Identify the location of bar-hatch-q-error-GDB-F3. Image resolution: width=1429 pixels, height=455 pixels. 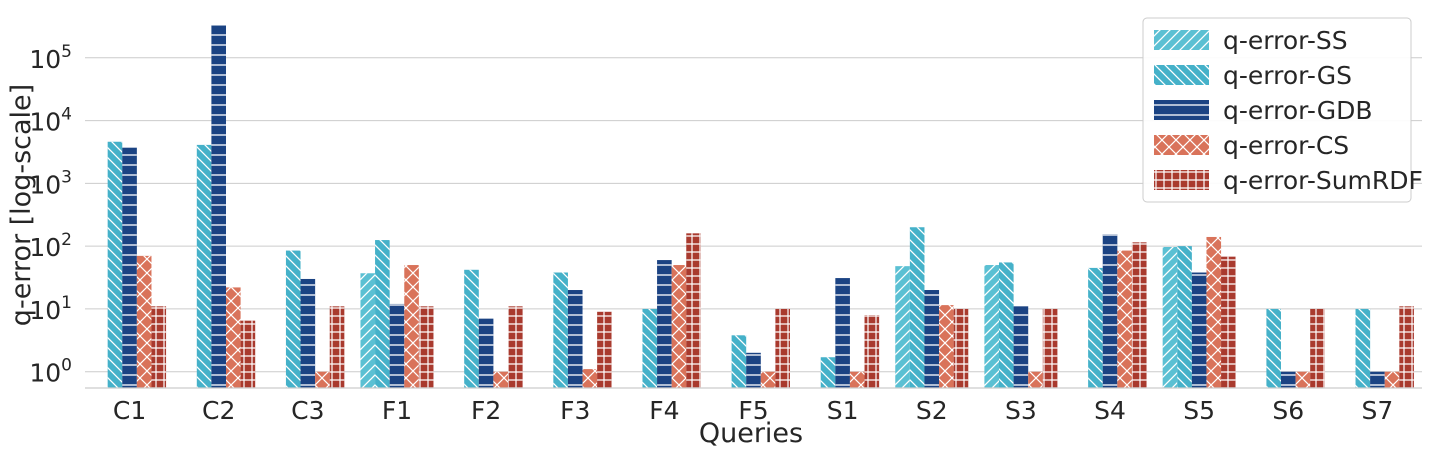
(575, 339).